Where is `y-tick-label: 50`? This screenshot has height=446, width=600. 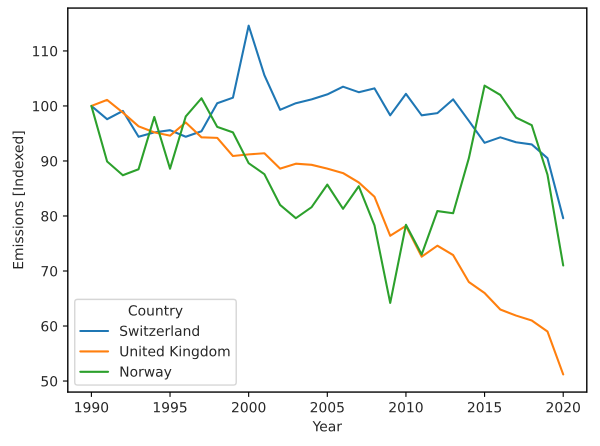
y-tick-label: 50 is located at coordinates (49, 381).